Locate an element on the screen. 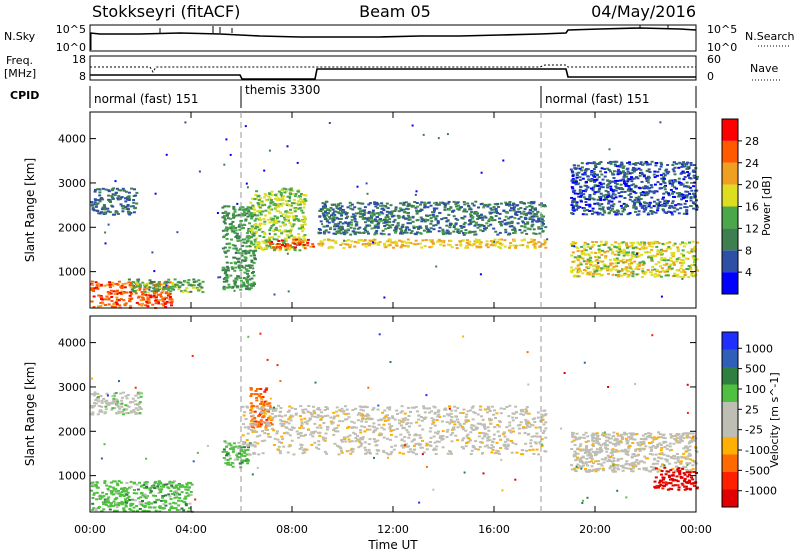 This screenshot has width=800, height=554. cpid-label: CPID is located at coordinates (24, 95).